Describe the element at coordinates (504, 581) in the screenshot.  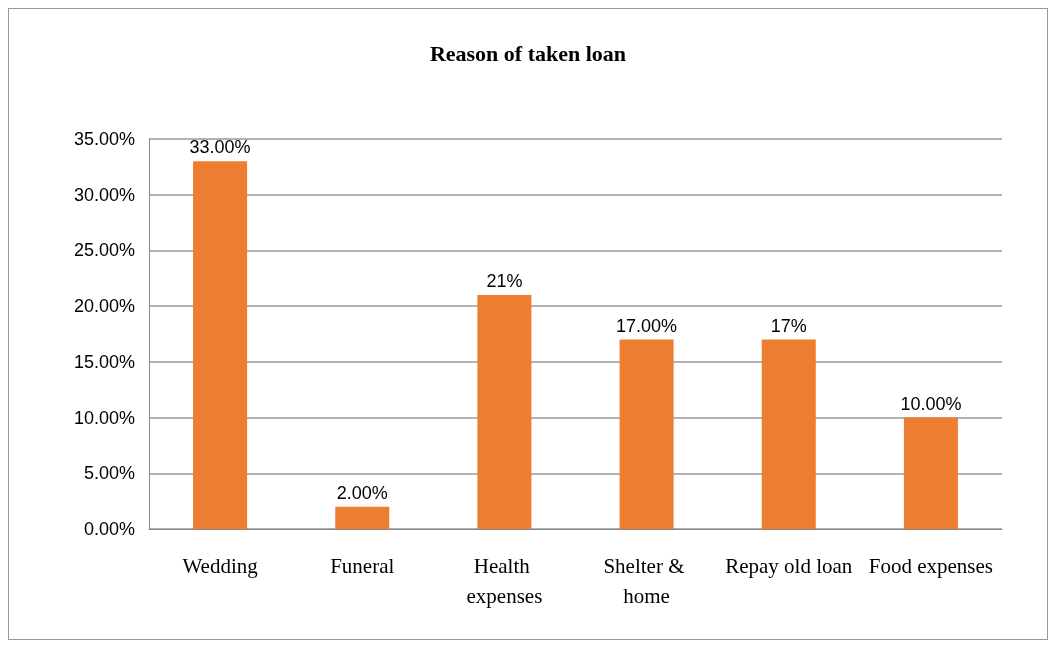
I see `x-tick-label: Health expenses` at that location.